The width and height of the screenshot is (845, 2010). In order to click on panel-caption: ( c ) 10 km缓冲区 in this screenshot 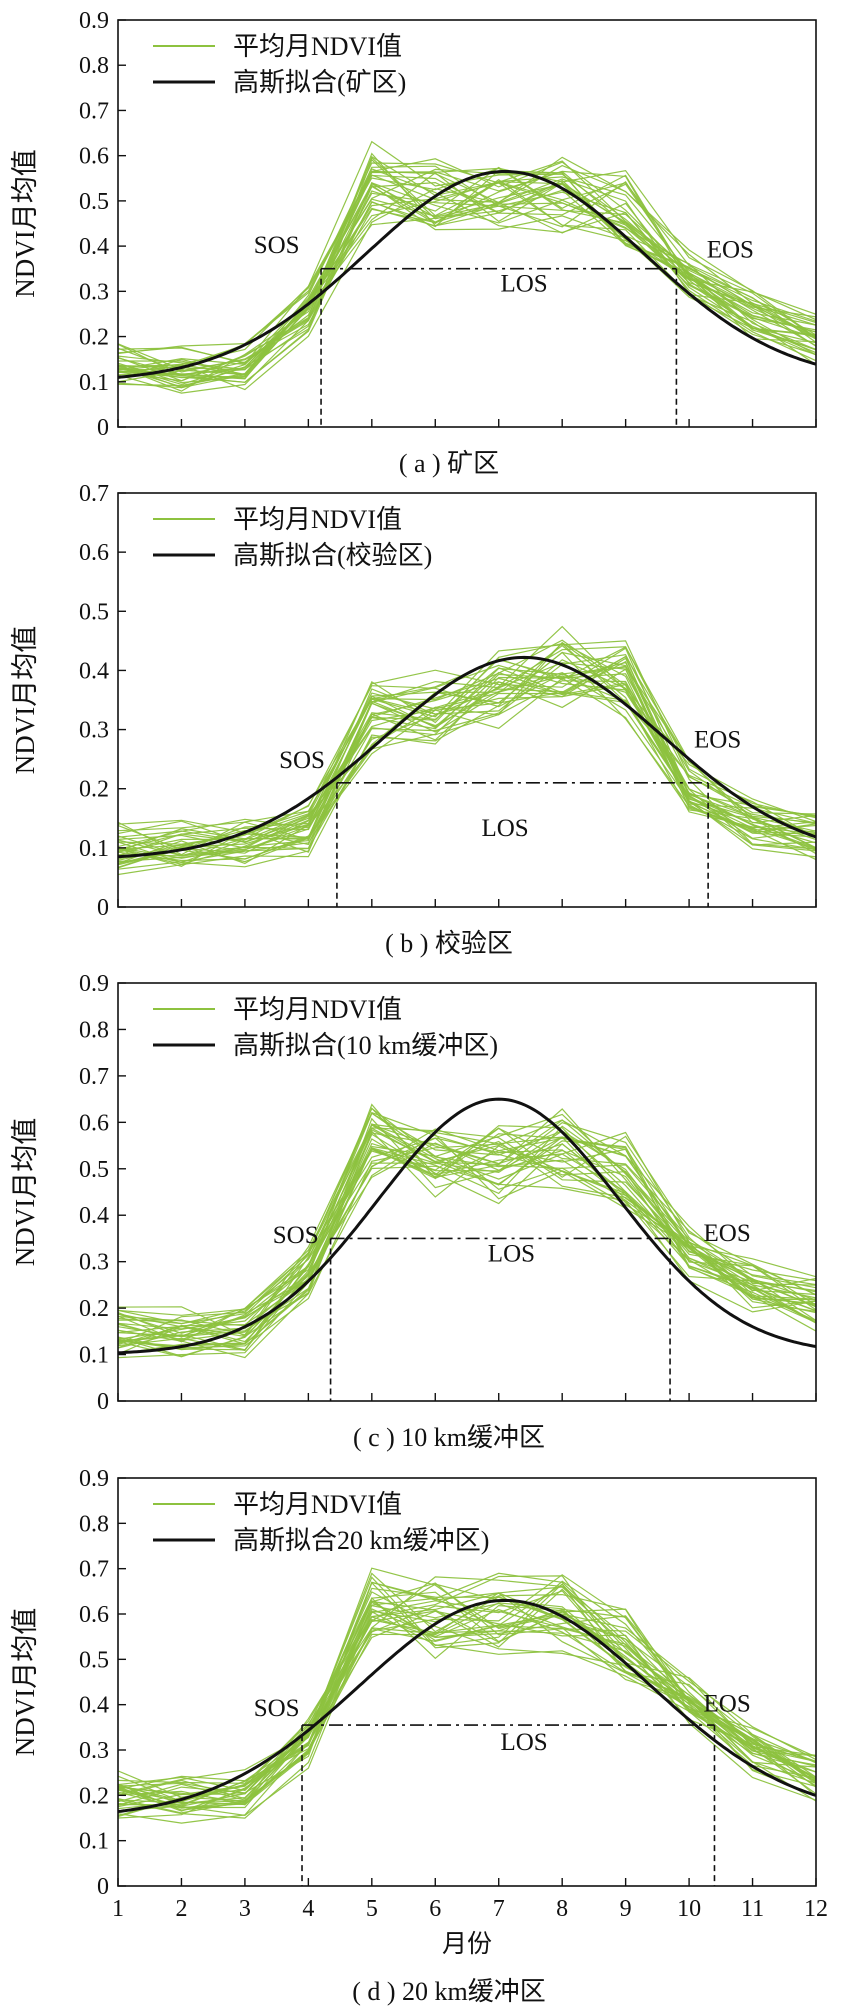, I will do `click(449, 1437)`.